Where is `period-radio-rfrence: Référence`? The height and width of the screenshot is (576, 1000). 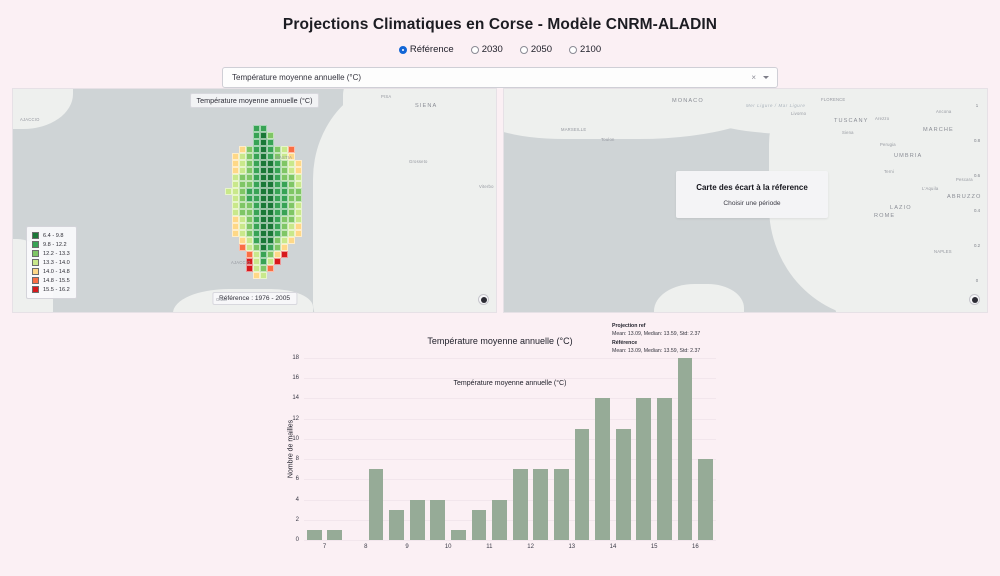
period-radio-rfrence: Référence is located at coordinates (426, 49).